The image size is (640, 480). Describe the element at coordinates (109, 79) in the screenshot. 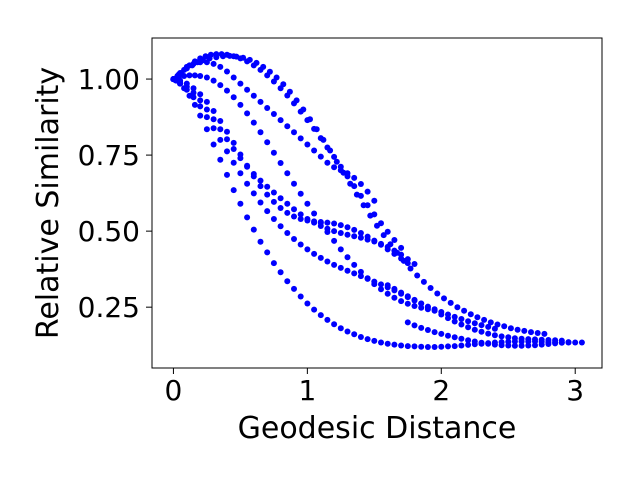

I see `y-tick-label: 1.00` at that location.